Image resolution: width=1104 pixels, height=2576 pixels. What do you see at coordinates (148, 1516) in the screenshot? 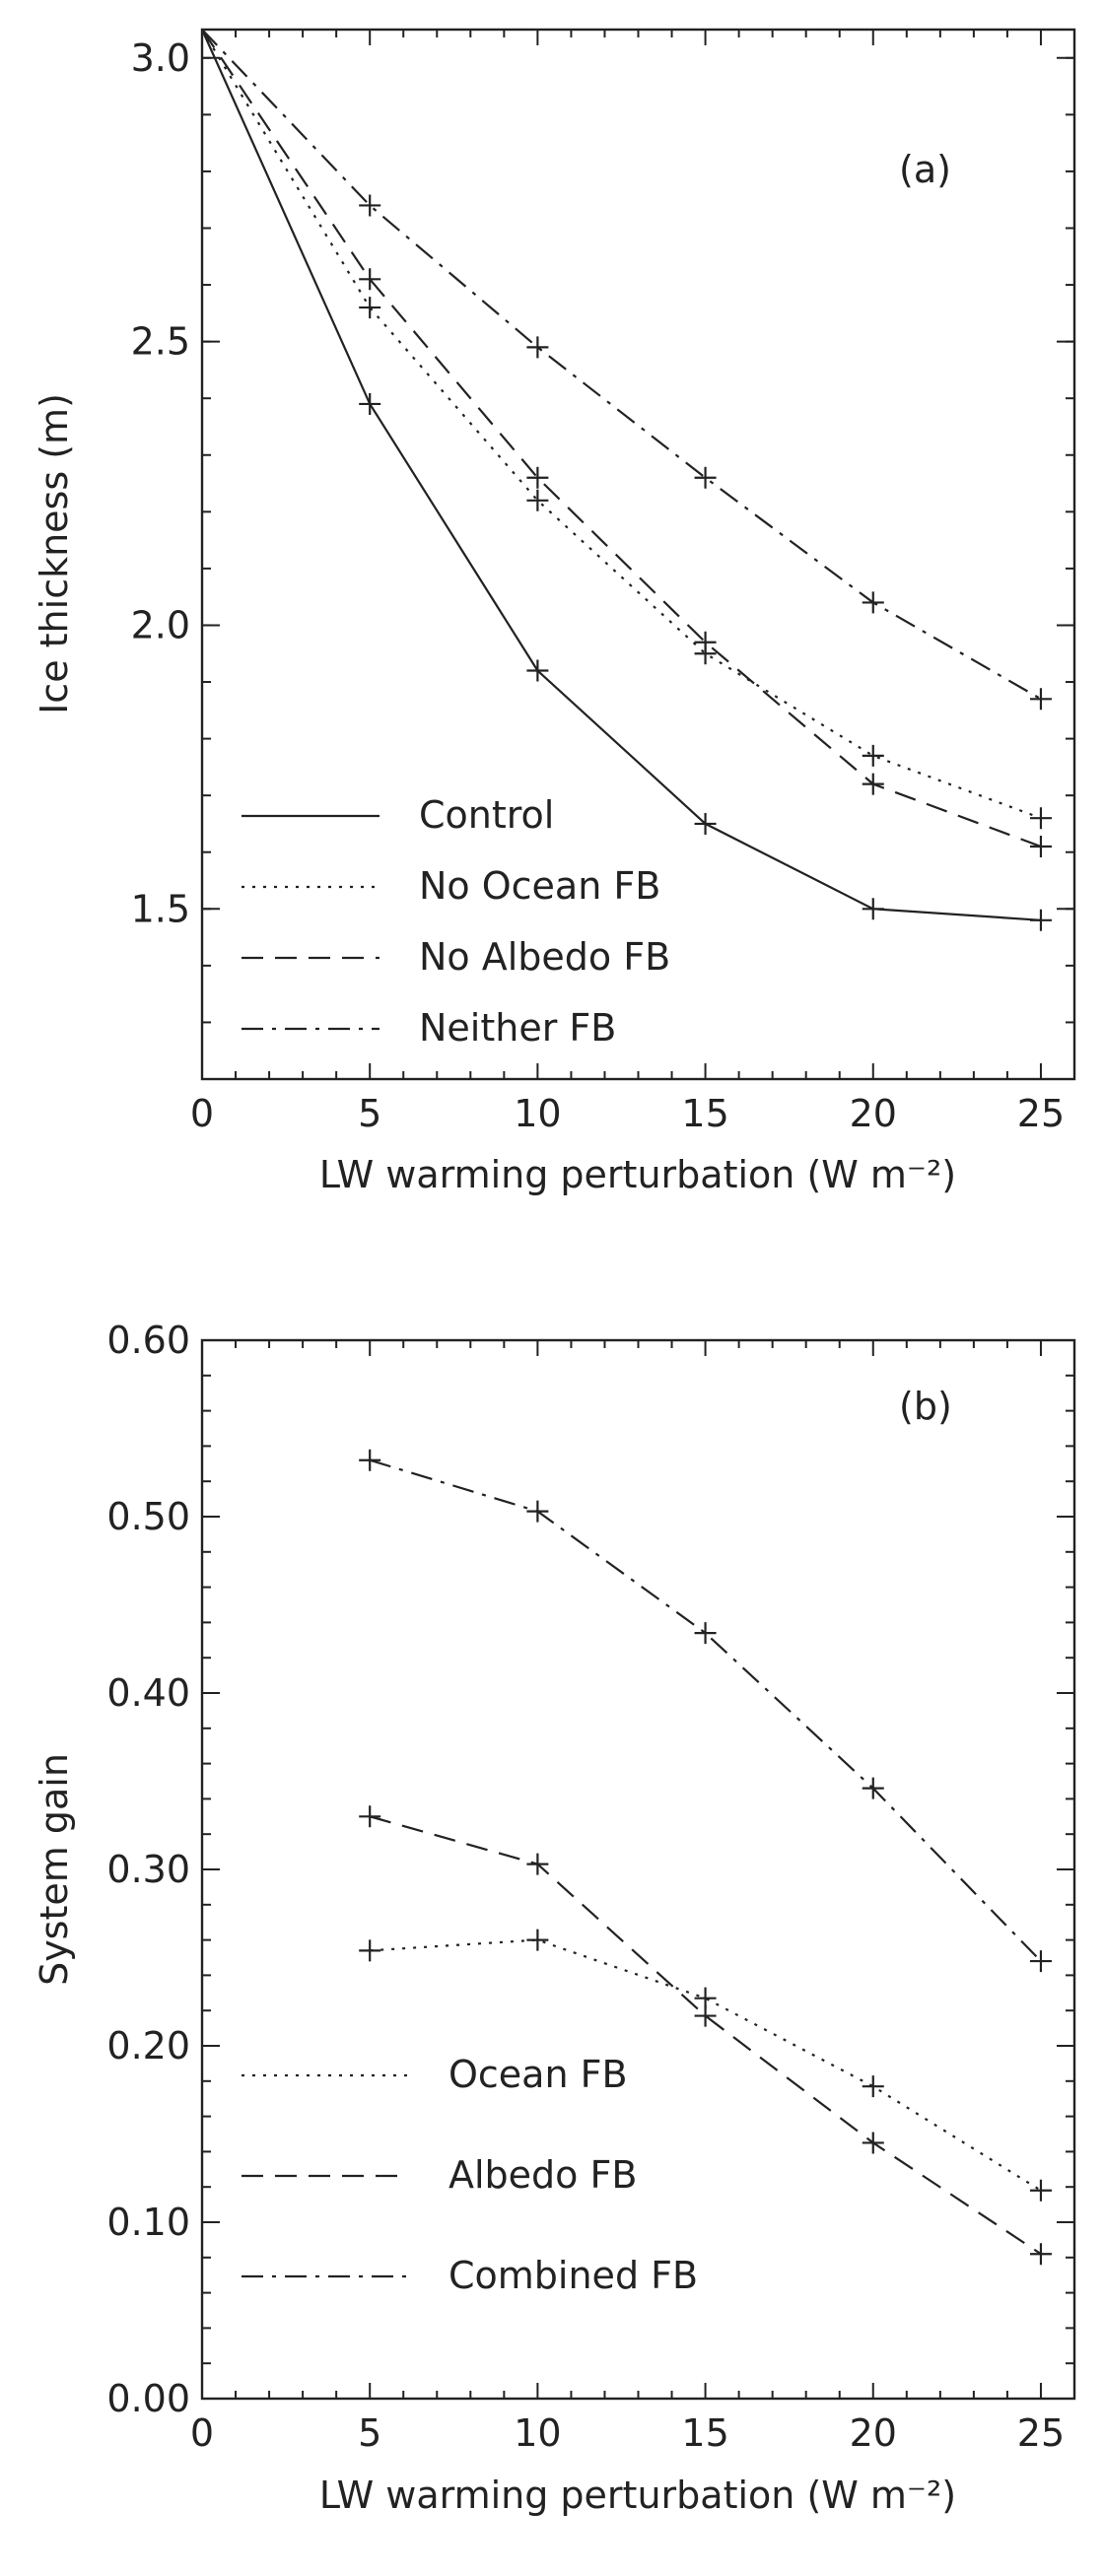
I see `panel-b-y-tick-label: 0.50` at bounding box center [148, 1516].